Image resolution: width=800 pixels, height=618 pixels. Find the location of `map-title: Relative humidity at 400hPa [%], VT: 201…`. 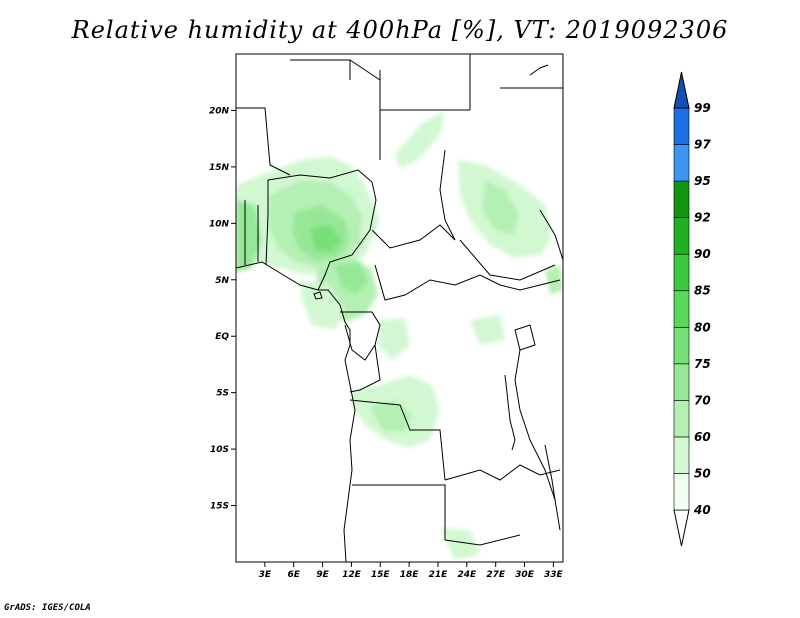

map-title: Relative humidity at 400hPa [%], VT: 201… is located at coordinates (400, 30).